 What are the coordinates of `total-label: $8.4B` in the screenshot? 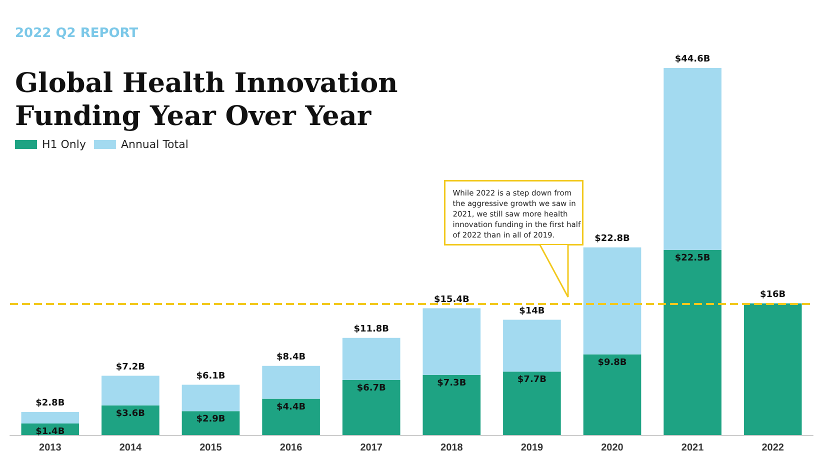 It's located at (291, 357).